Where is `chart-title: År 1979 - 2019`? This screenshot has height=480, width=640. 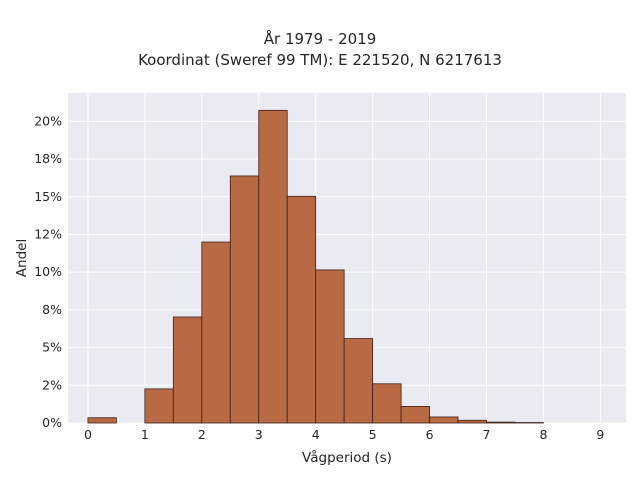 chart-title: År 1979 - 2019 is located at coordinates (320, 39).